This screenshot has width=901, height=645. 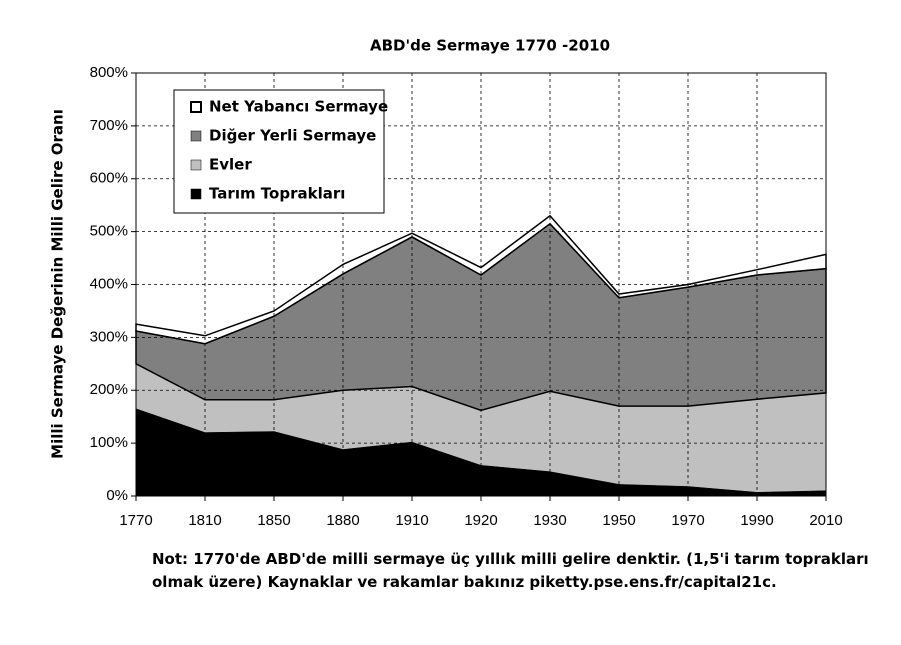 I want to click on chart-title: ABD'de Sermaye 1770 -2010, so click(x=490, y=46).